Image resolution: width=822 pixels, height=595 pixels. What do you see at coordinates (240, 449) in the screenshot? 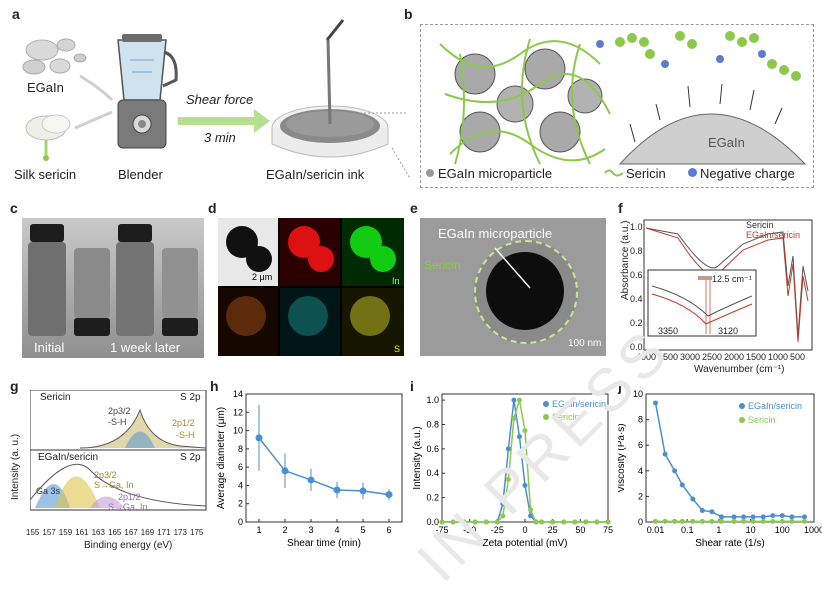
I see `chart-h-ytick-label: 8` at bounding box center [240, 449].